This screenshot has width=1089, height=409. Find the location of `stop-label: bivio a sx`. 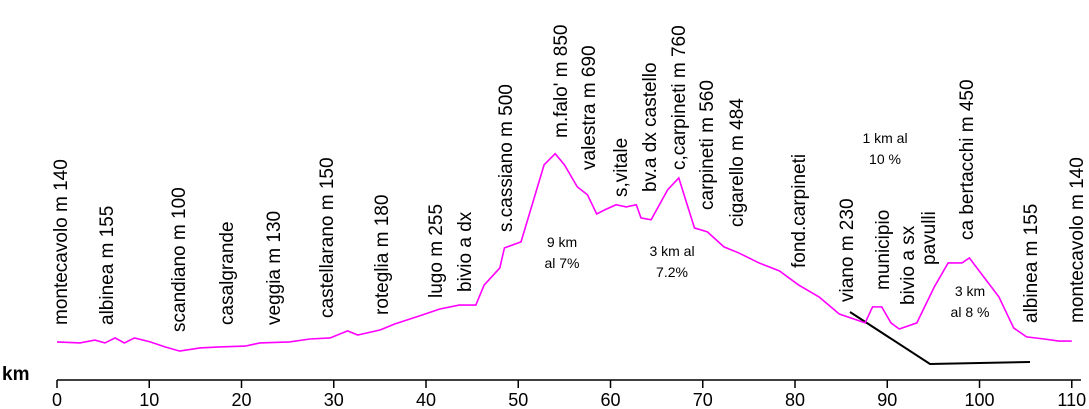

stop-label: bivio a sx is located at coordinates (908, 265).